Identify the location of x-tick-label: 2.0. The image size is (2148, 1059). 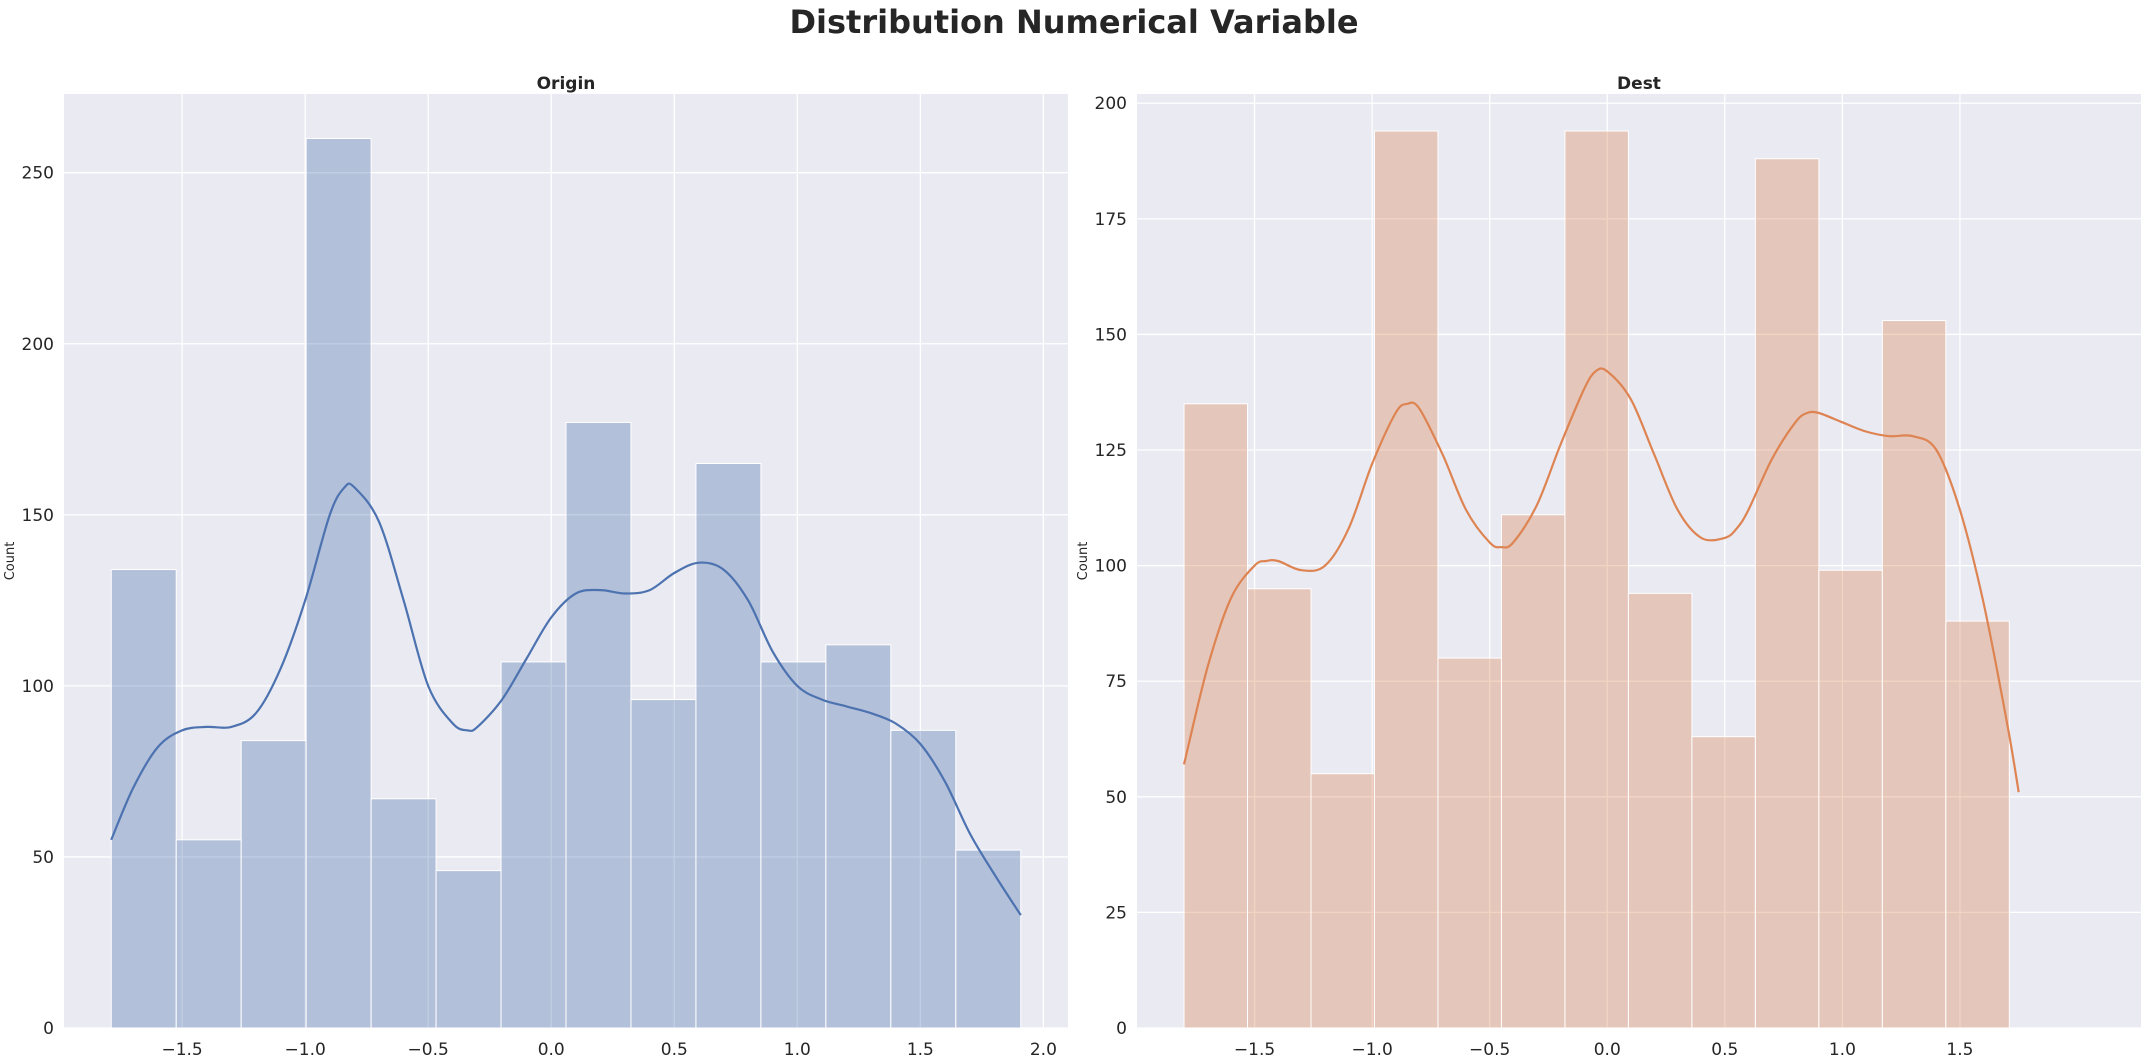
(1043, 1049).